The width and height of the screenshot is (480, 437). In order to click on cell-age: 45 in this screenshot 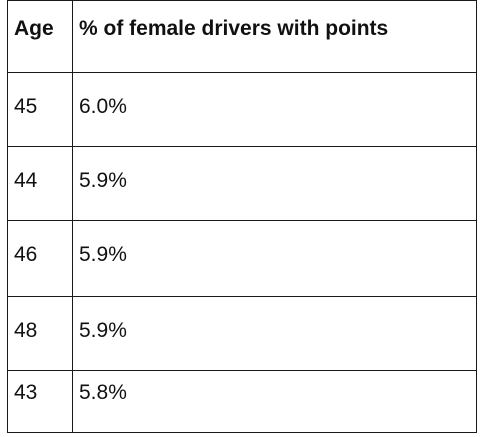, I will do `click(40, 109)`.